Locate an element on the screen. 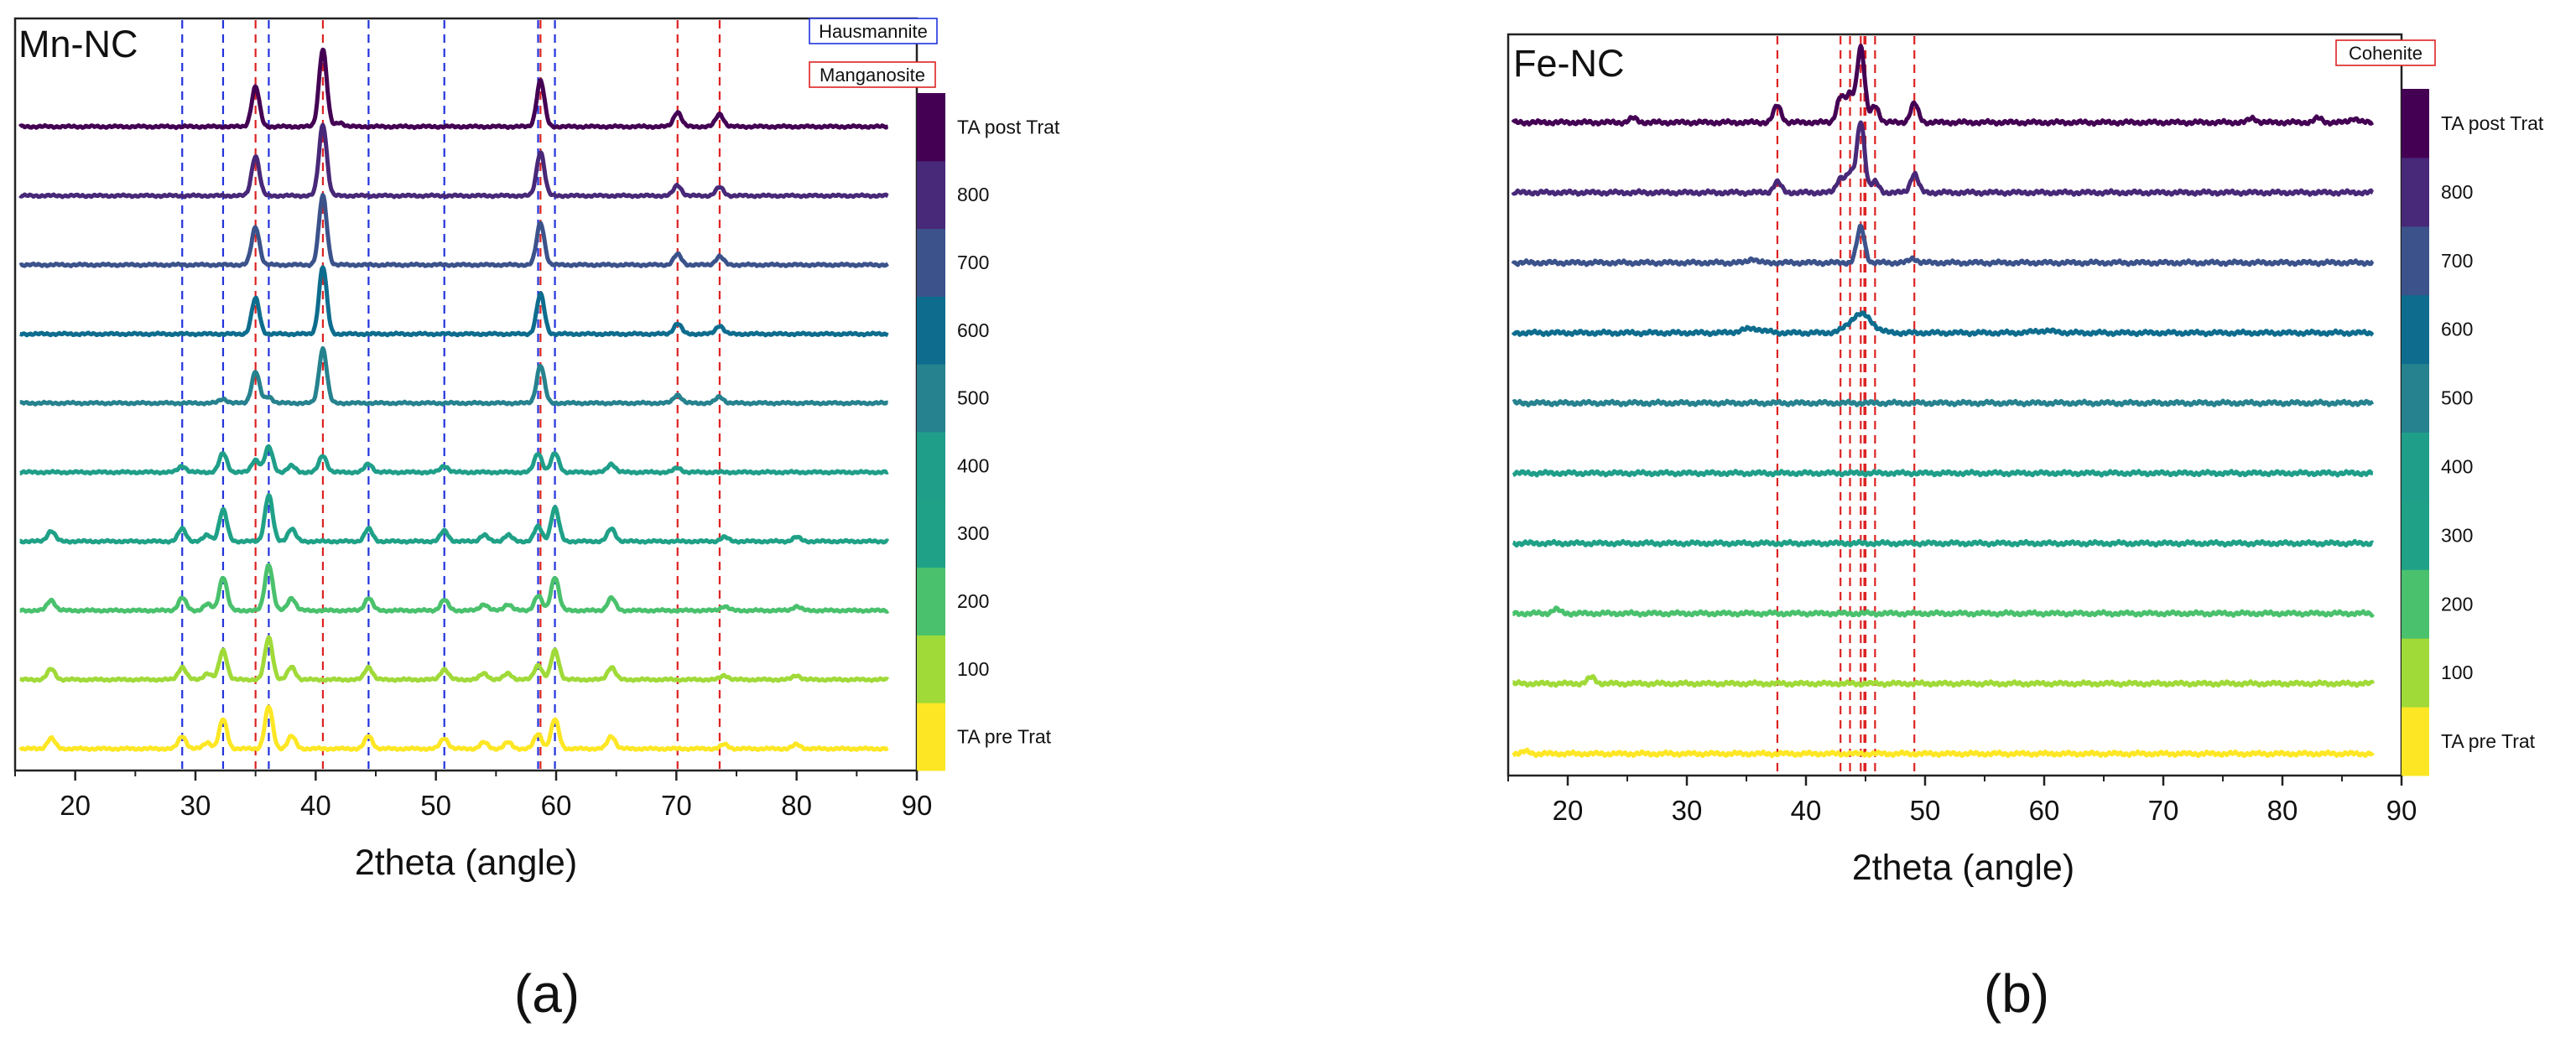 The image size is (2576, 1043). panel-title: Fe-NC is located at coordinates (1569, 63).